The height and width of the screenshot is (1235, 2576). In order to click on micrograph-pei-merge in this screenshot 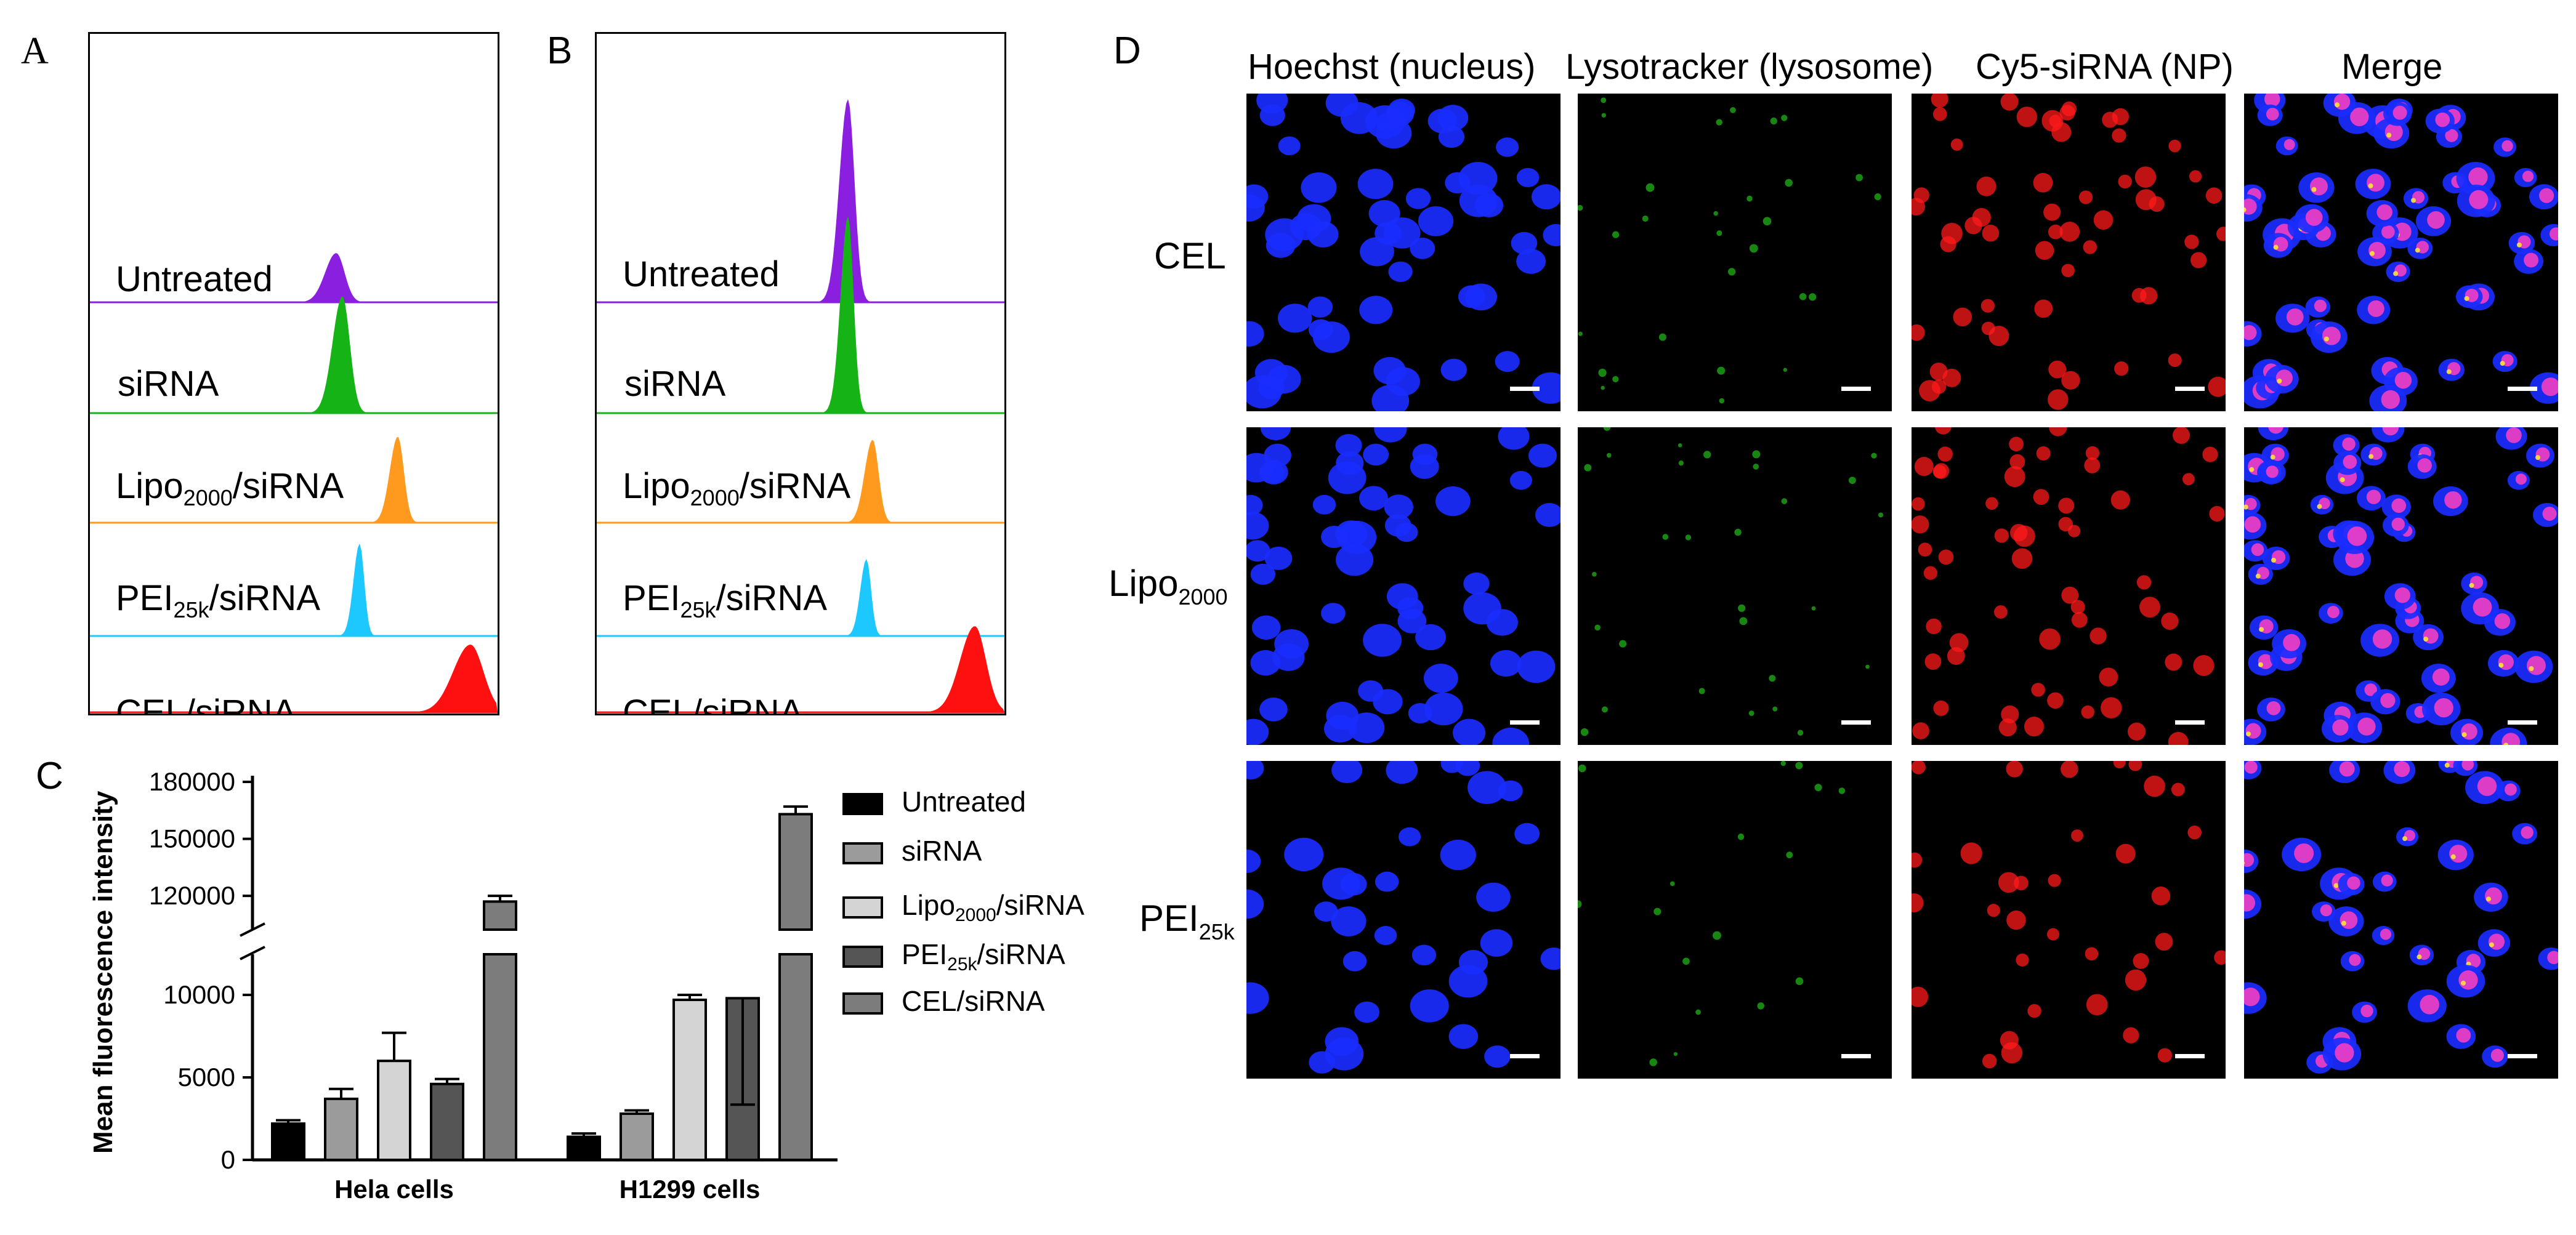, I will do `click(2401, 920)`.